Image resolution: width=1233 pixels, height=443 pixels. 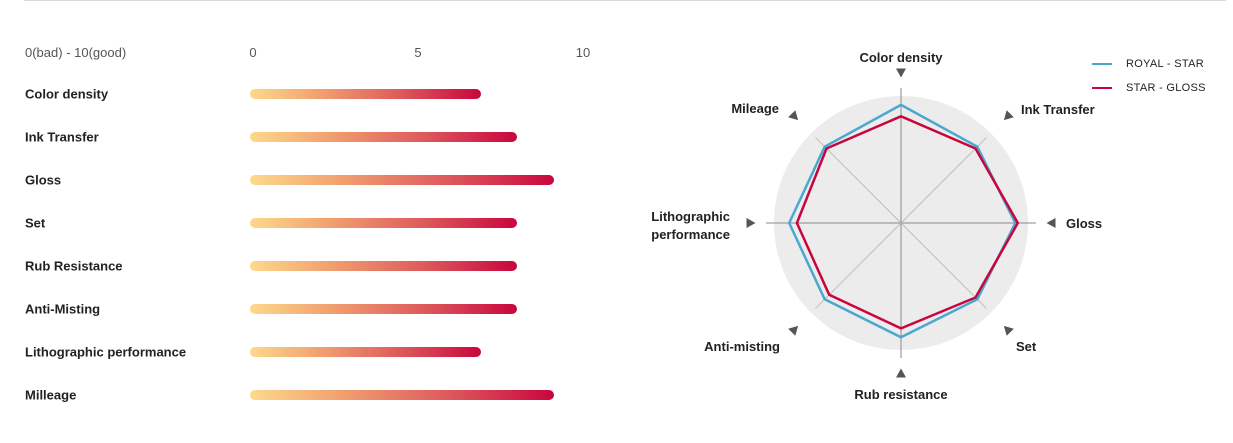 What do you see at coordinates (67, 94) in the screenshot?
I see `bar-category-label: Color density` at bounding box center [67, 94].